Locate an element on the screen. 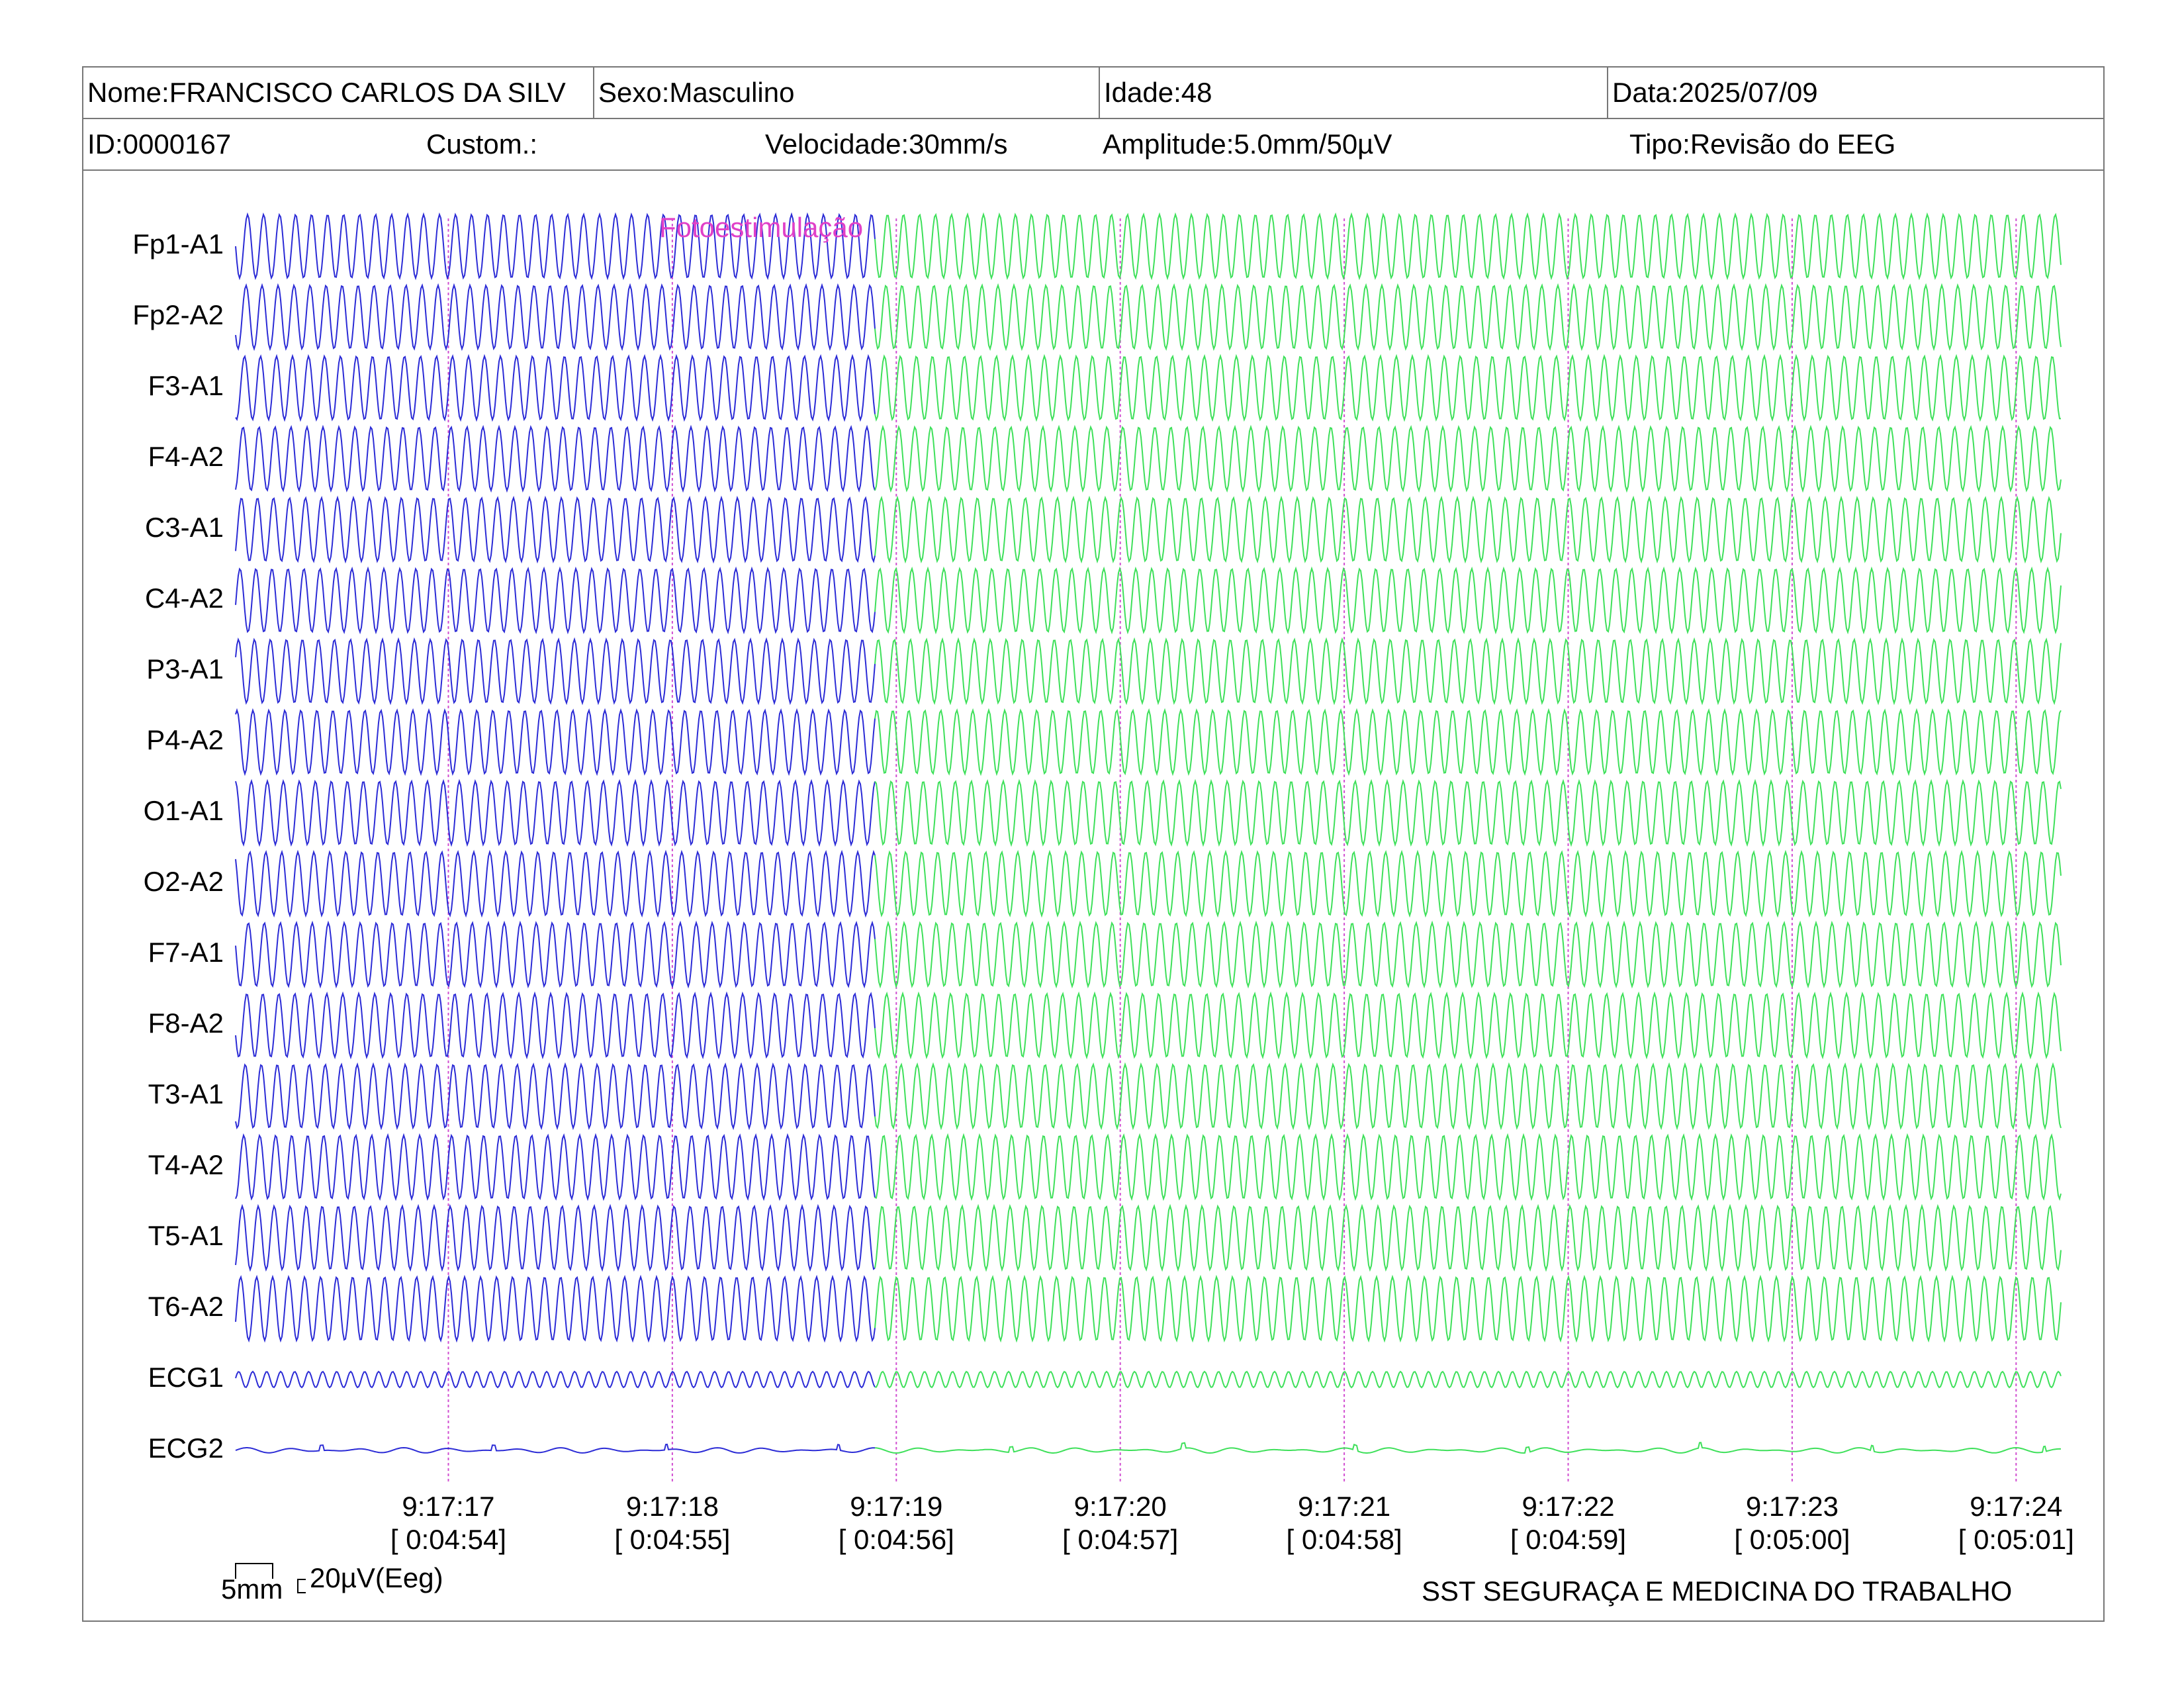 This screenshot has width=2184, height=1688. trace-t3-a1-before-event is located at coordinates (555, 1096).